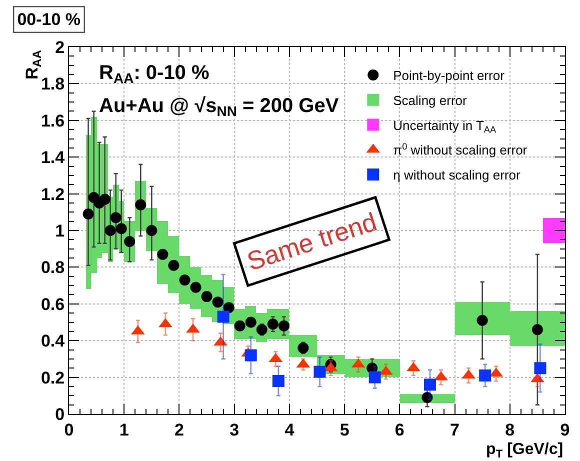 The width and height of the screenshot is (580, 461). Describe the element at coordinates (49, 20) in the screenshot. I see `chart-title: 00-10 %` at that location.